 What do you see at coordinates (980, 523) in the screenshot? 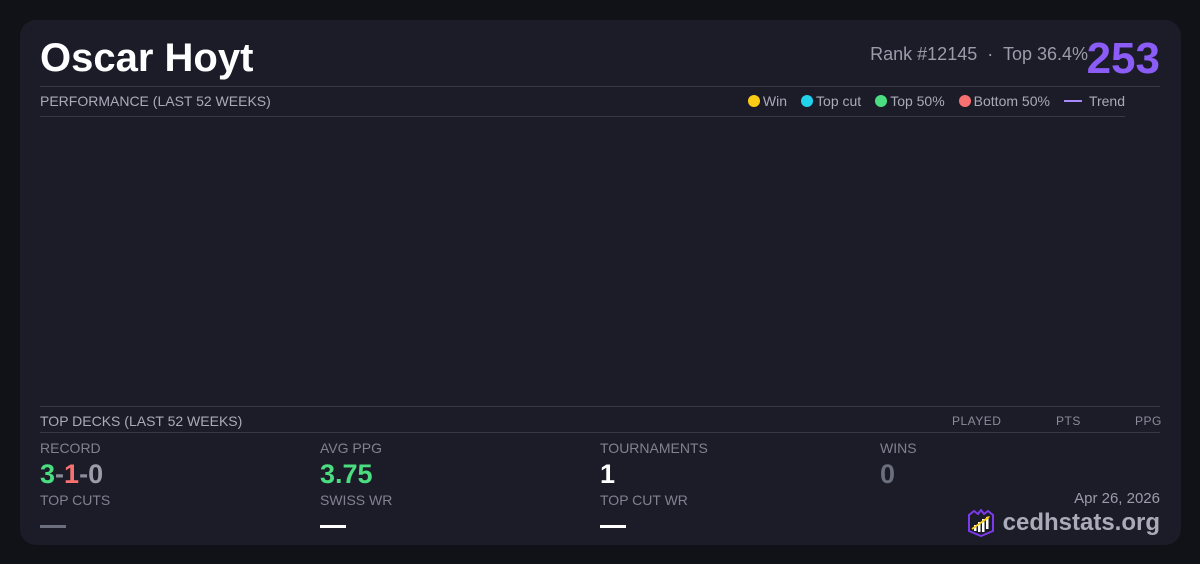
I see `cedhstats-logo-icon` at bounding box center [980, 523].